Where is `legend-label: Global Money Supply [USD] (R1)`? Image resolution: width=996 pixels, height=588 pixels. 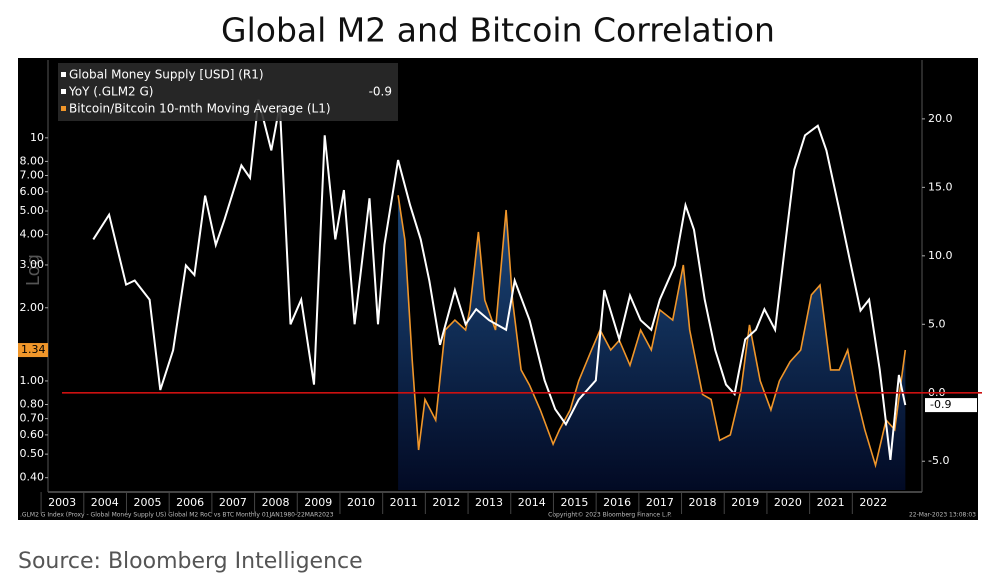 legend-label: Global Money Supply [USD] (R1) is located at coordinates (166, 75).